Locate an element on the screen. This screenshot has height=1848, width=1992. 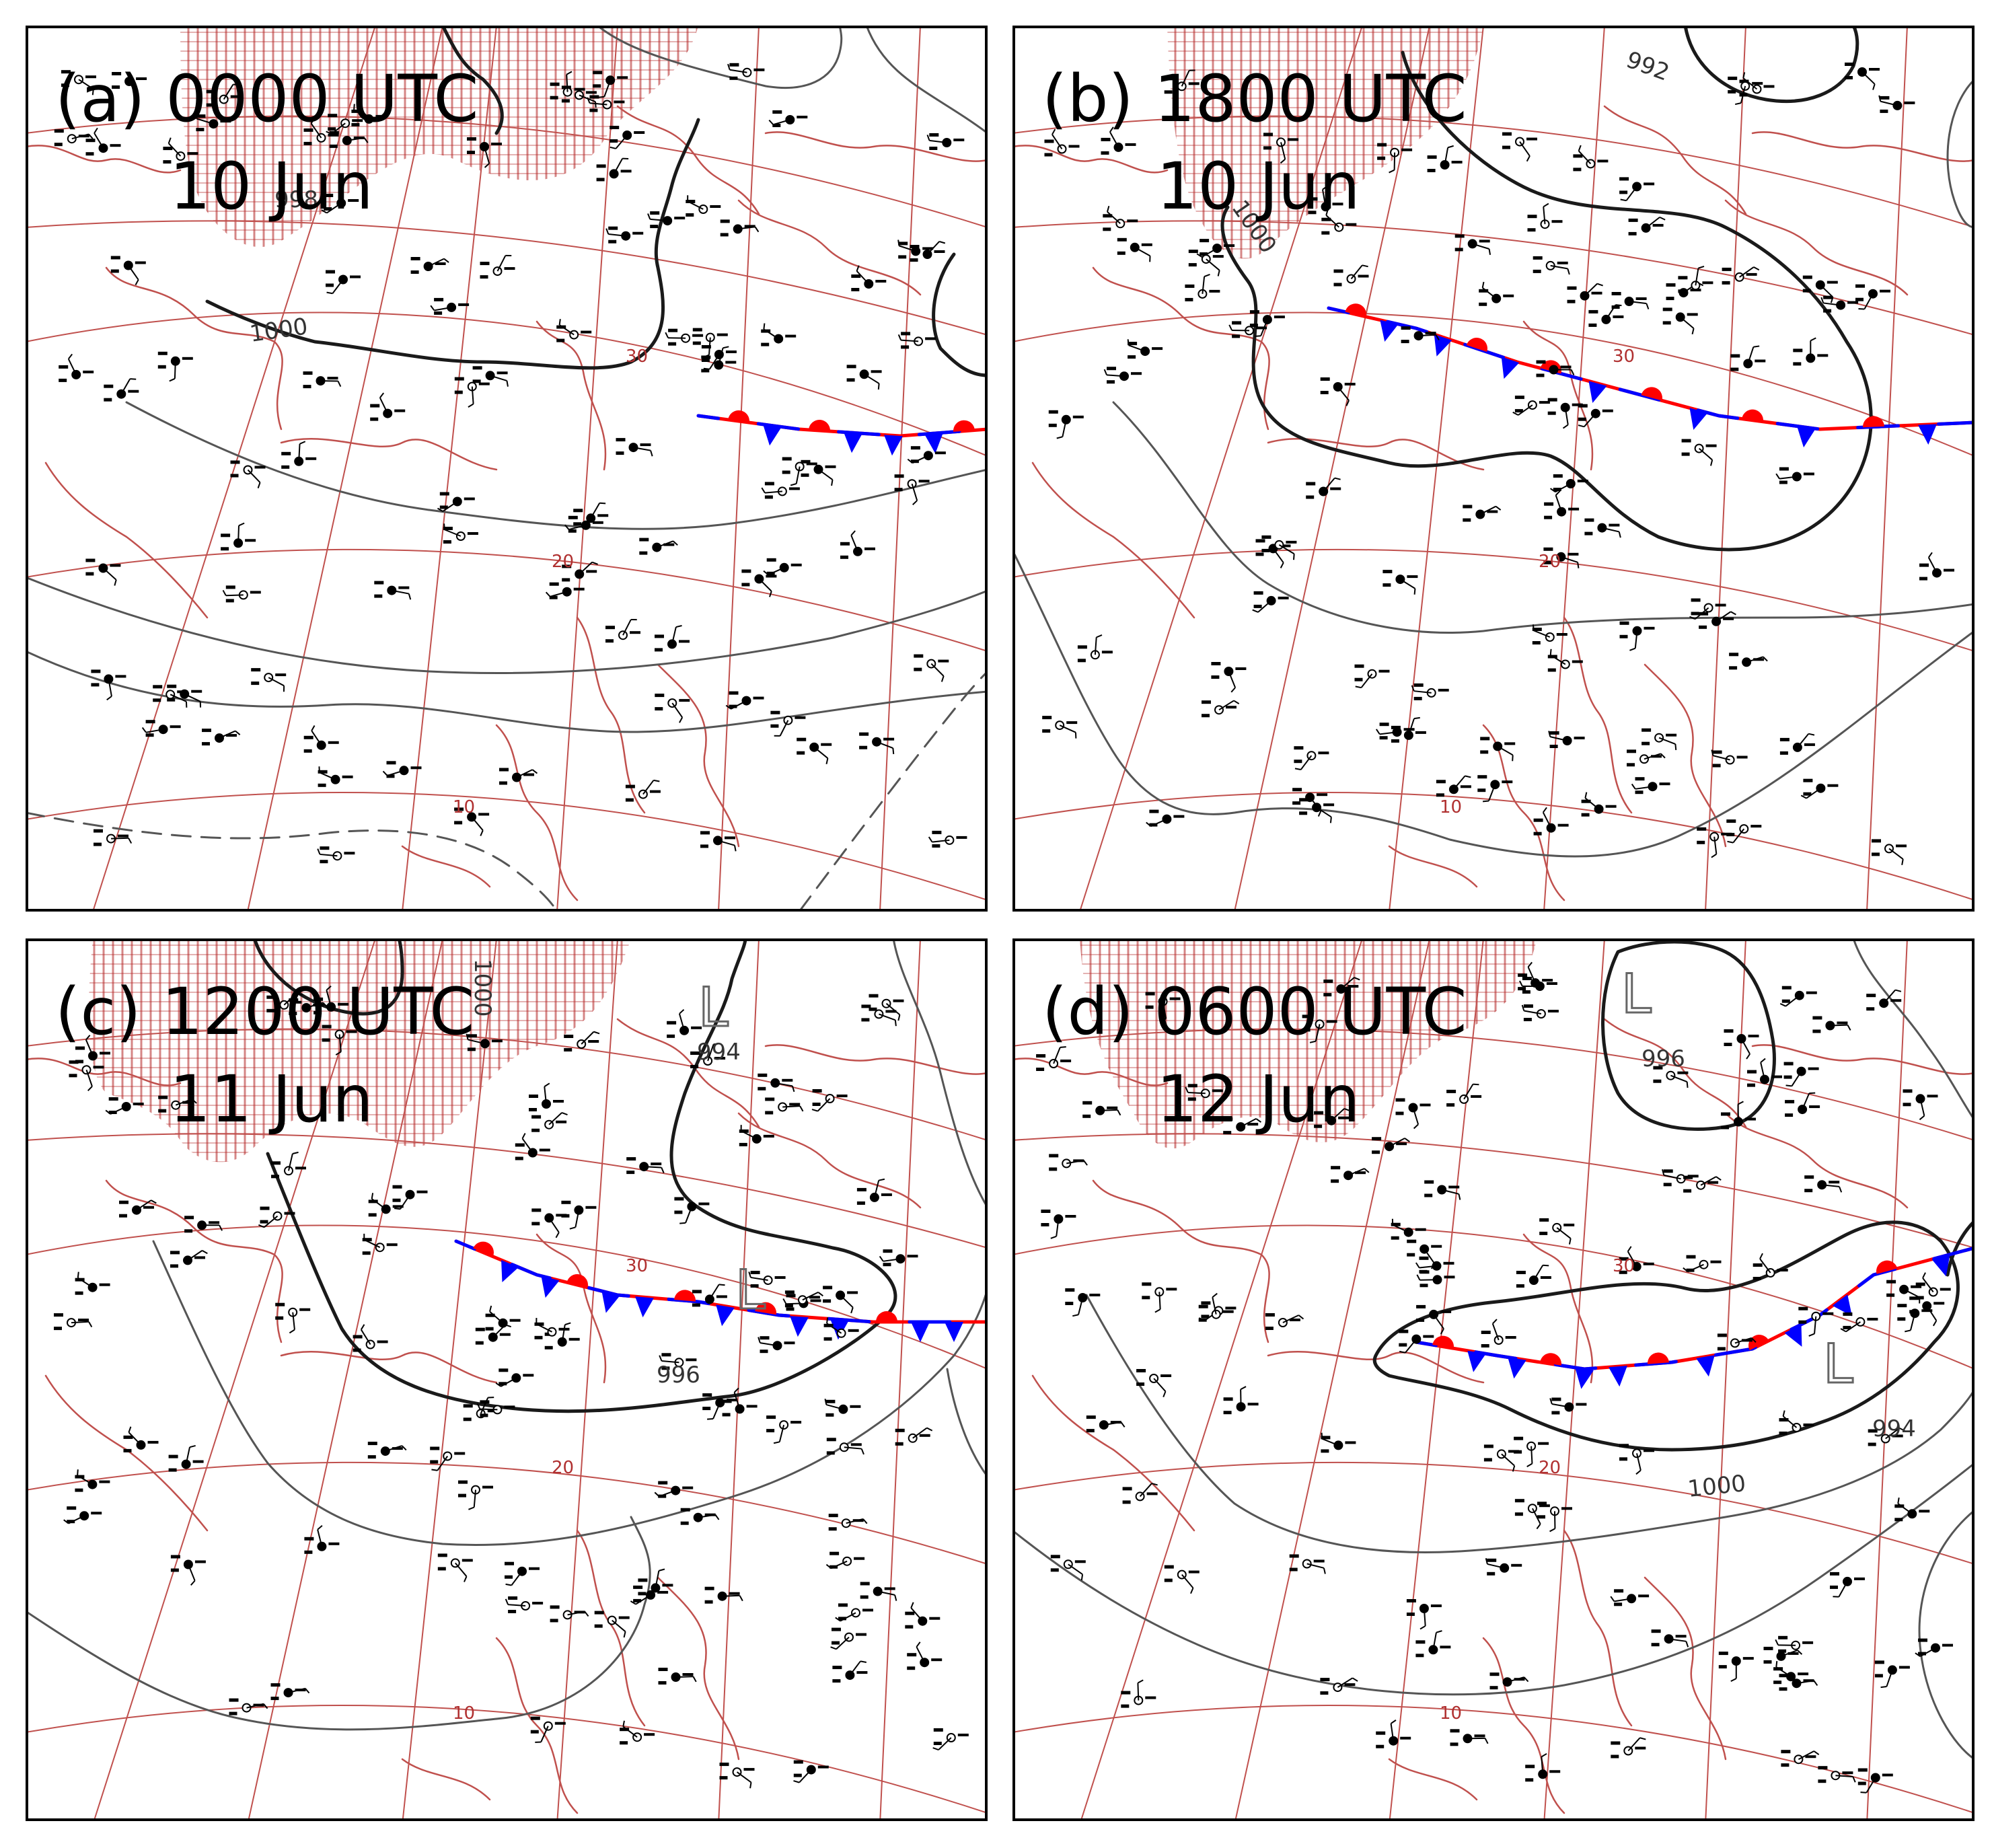
front is located at coordinates (842, 433).